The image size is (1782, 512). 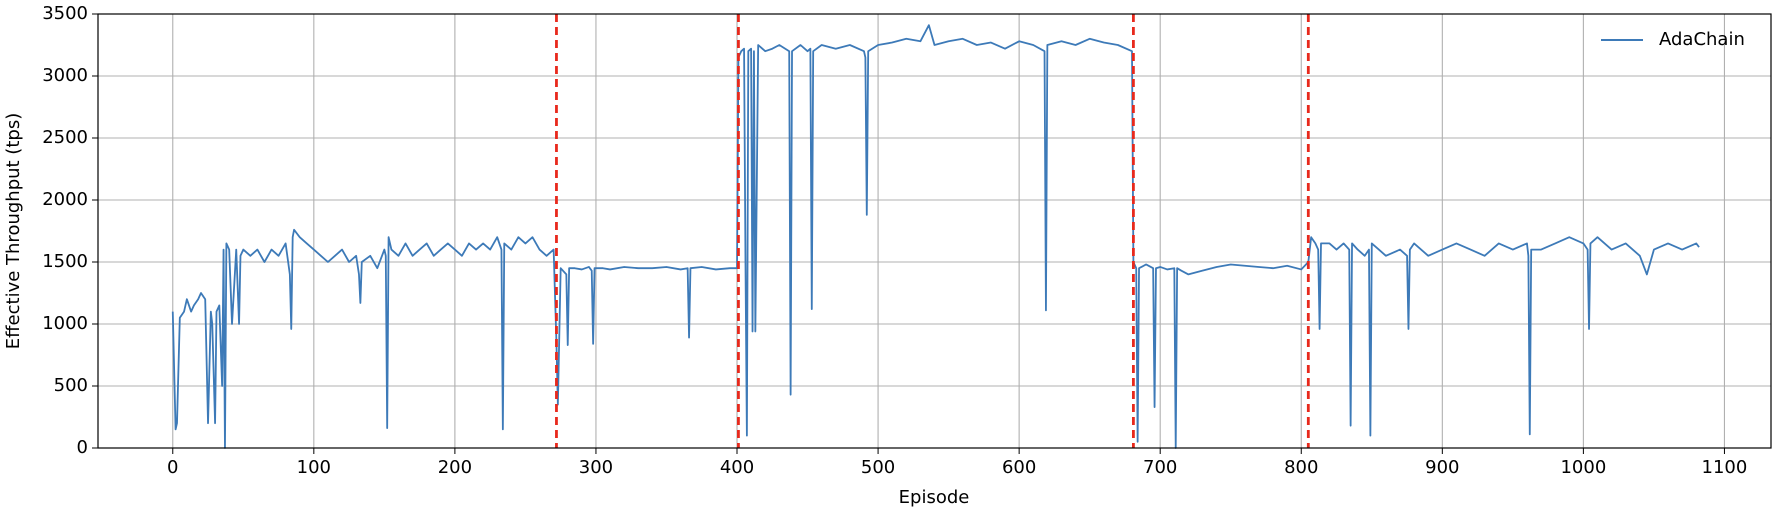 I want to click on x-tick-label: 600, so click(x=1019, y=467).